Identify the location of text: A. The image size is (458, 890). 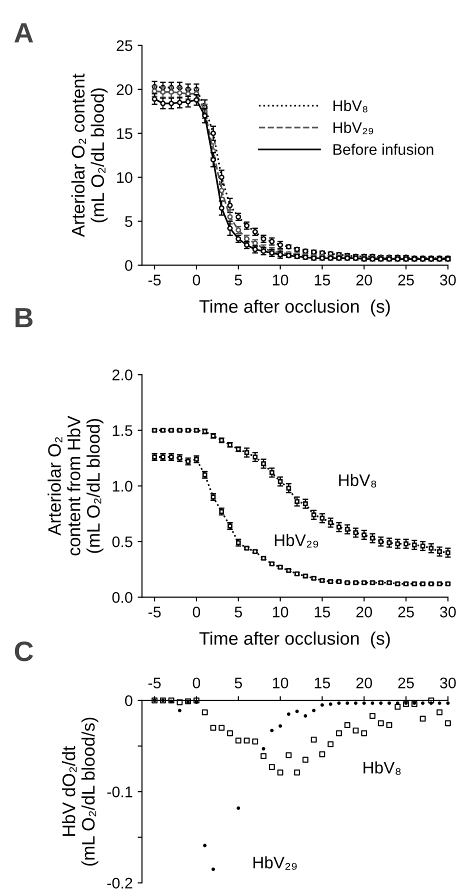
(24, 32).